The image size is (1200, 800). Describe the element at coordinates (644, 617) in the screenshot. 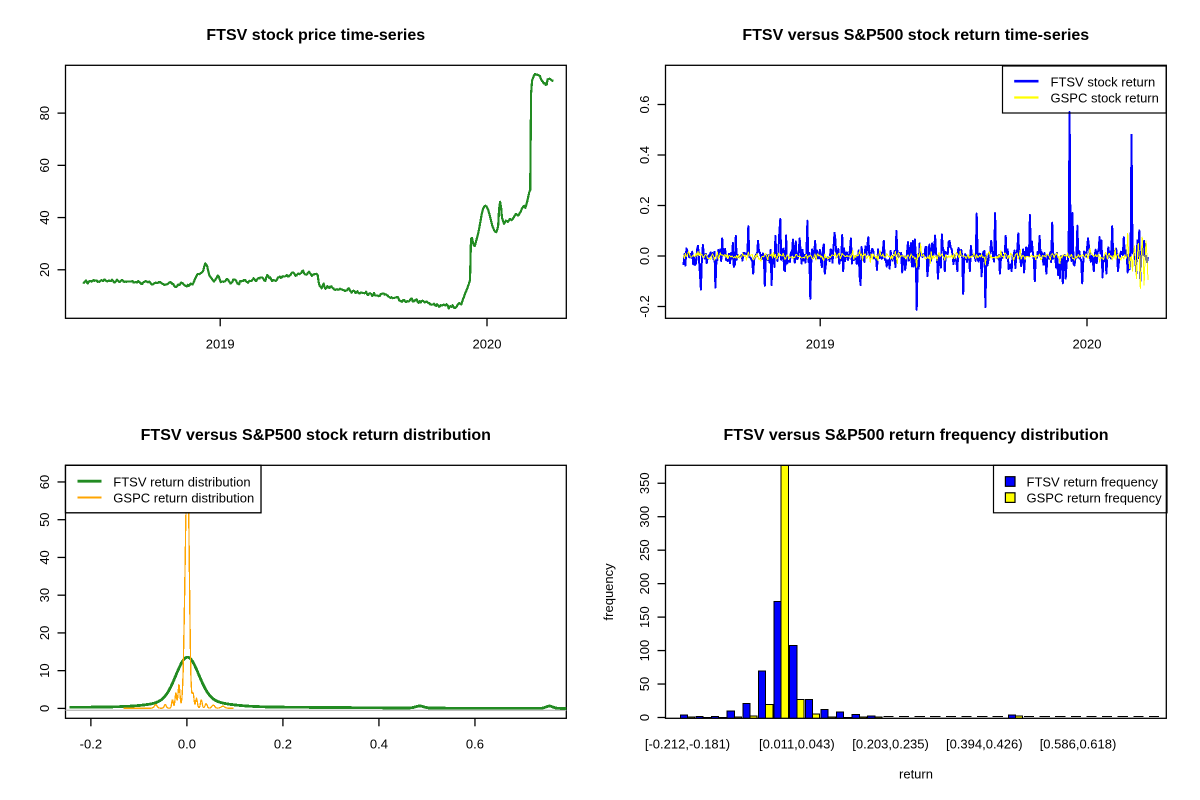

I see `svg-text: 150` at that location.